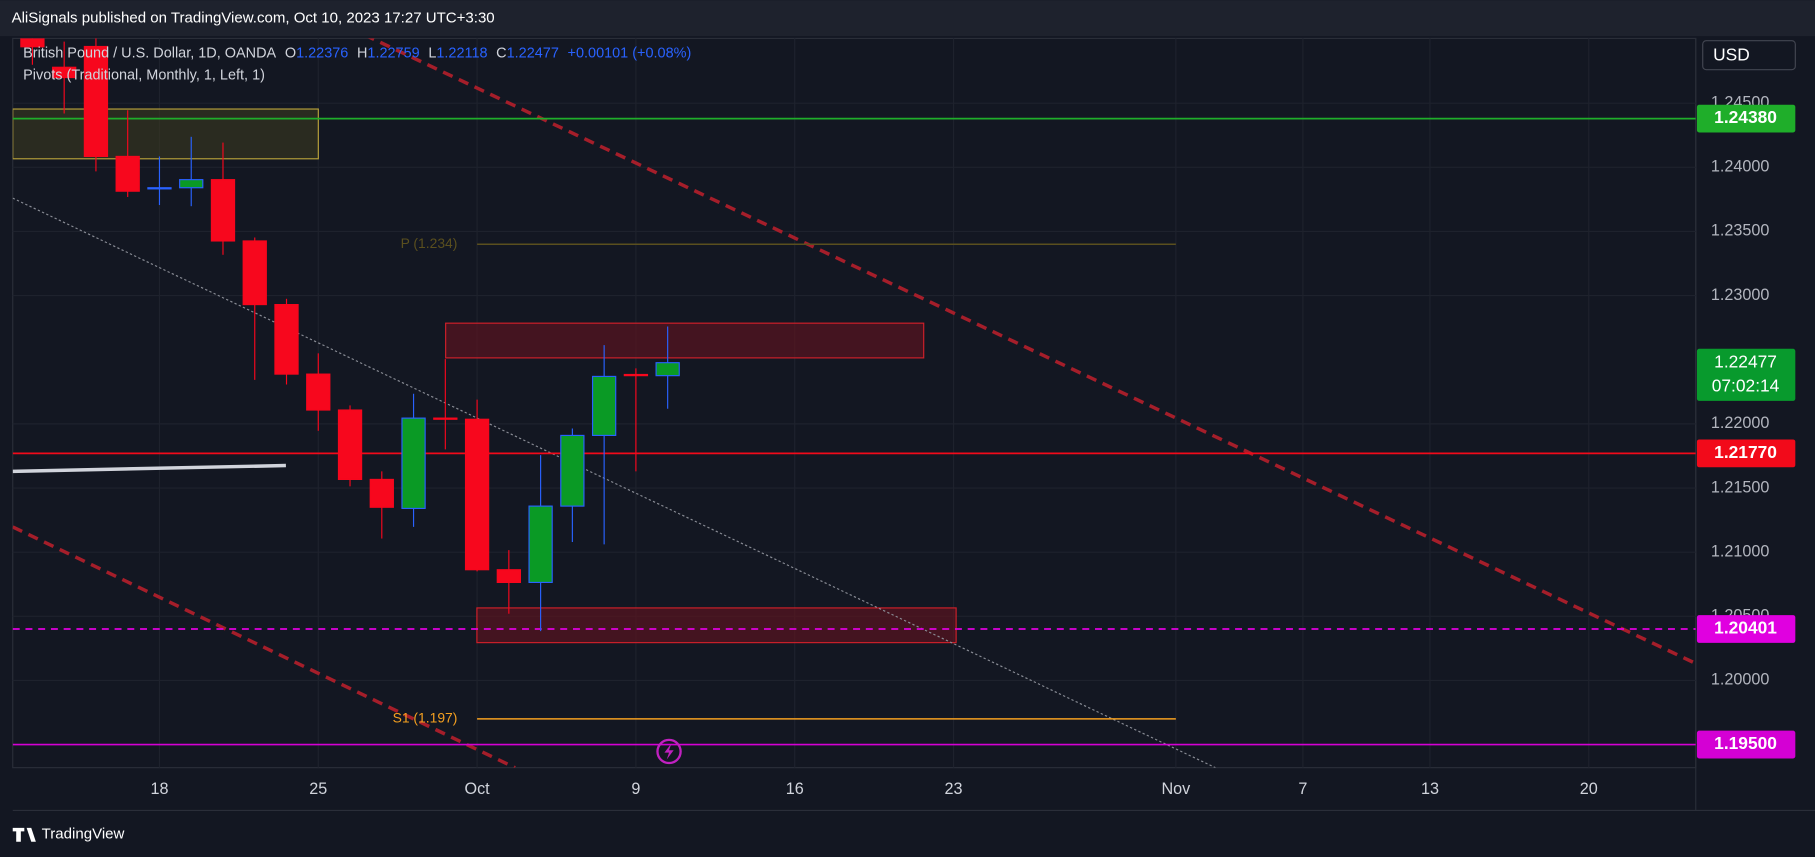  What do you see at coordinates (1745, 361) in the screenshot?
I see `price-label: 1.22477` at bounding box center [1745, 361].